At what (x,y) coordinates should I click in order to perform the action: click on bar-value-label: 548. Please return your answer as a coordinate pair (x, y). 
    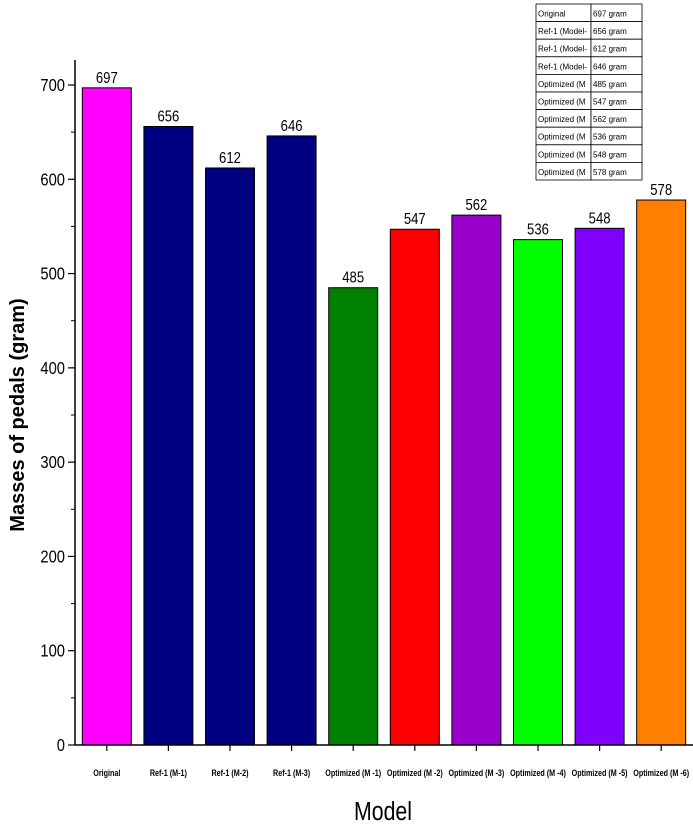
    Looking at the image, I should click on (600, 218).